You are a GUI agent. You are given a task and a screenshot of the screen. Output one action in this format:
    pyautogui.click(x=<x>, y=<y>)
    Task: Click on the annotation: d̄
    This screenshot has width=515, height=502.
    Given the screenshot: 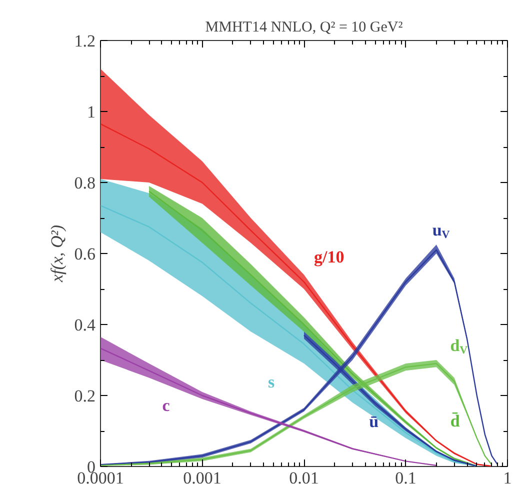 What is the action you would take?
    pyautogui.click(x=455, y=421)
    